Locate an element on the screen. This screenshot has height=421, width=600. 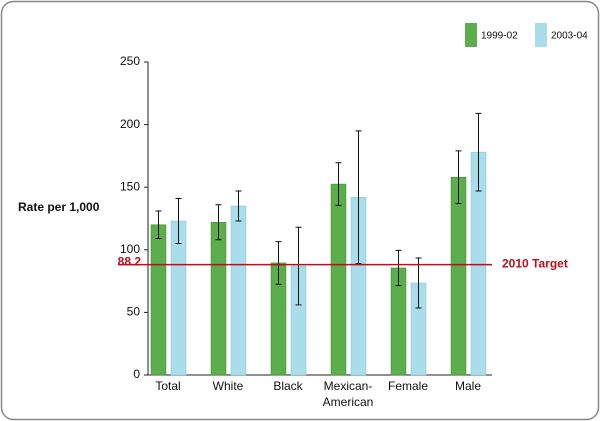
y-tick-label: 150 is located at coordinates (130, 186).